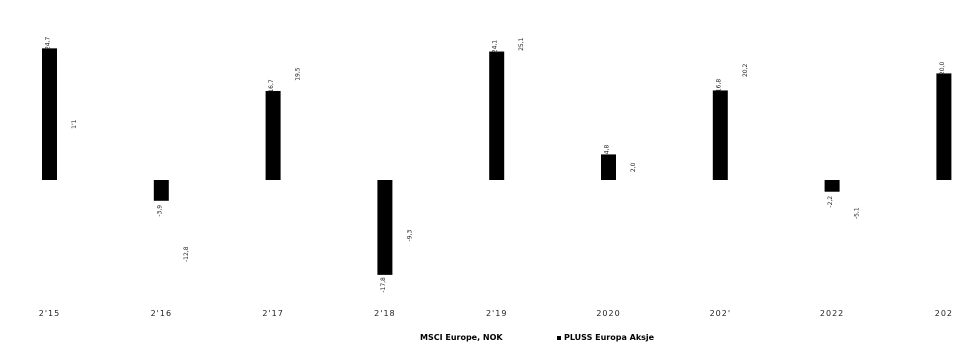 This screenshot has height=345, width=966. What do you see at coordinates (718, 86) in the screenshot?
I see `data-label-pluss-2021: 16,8` at bounding box center [718, 86].